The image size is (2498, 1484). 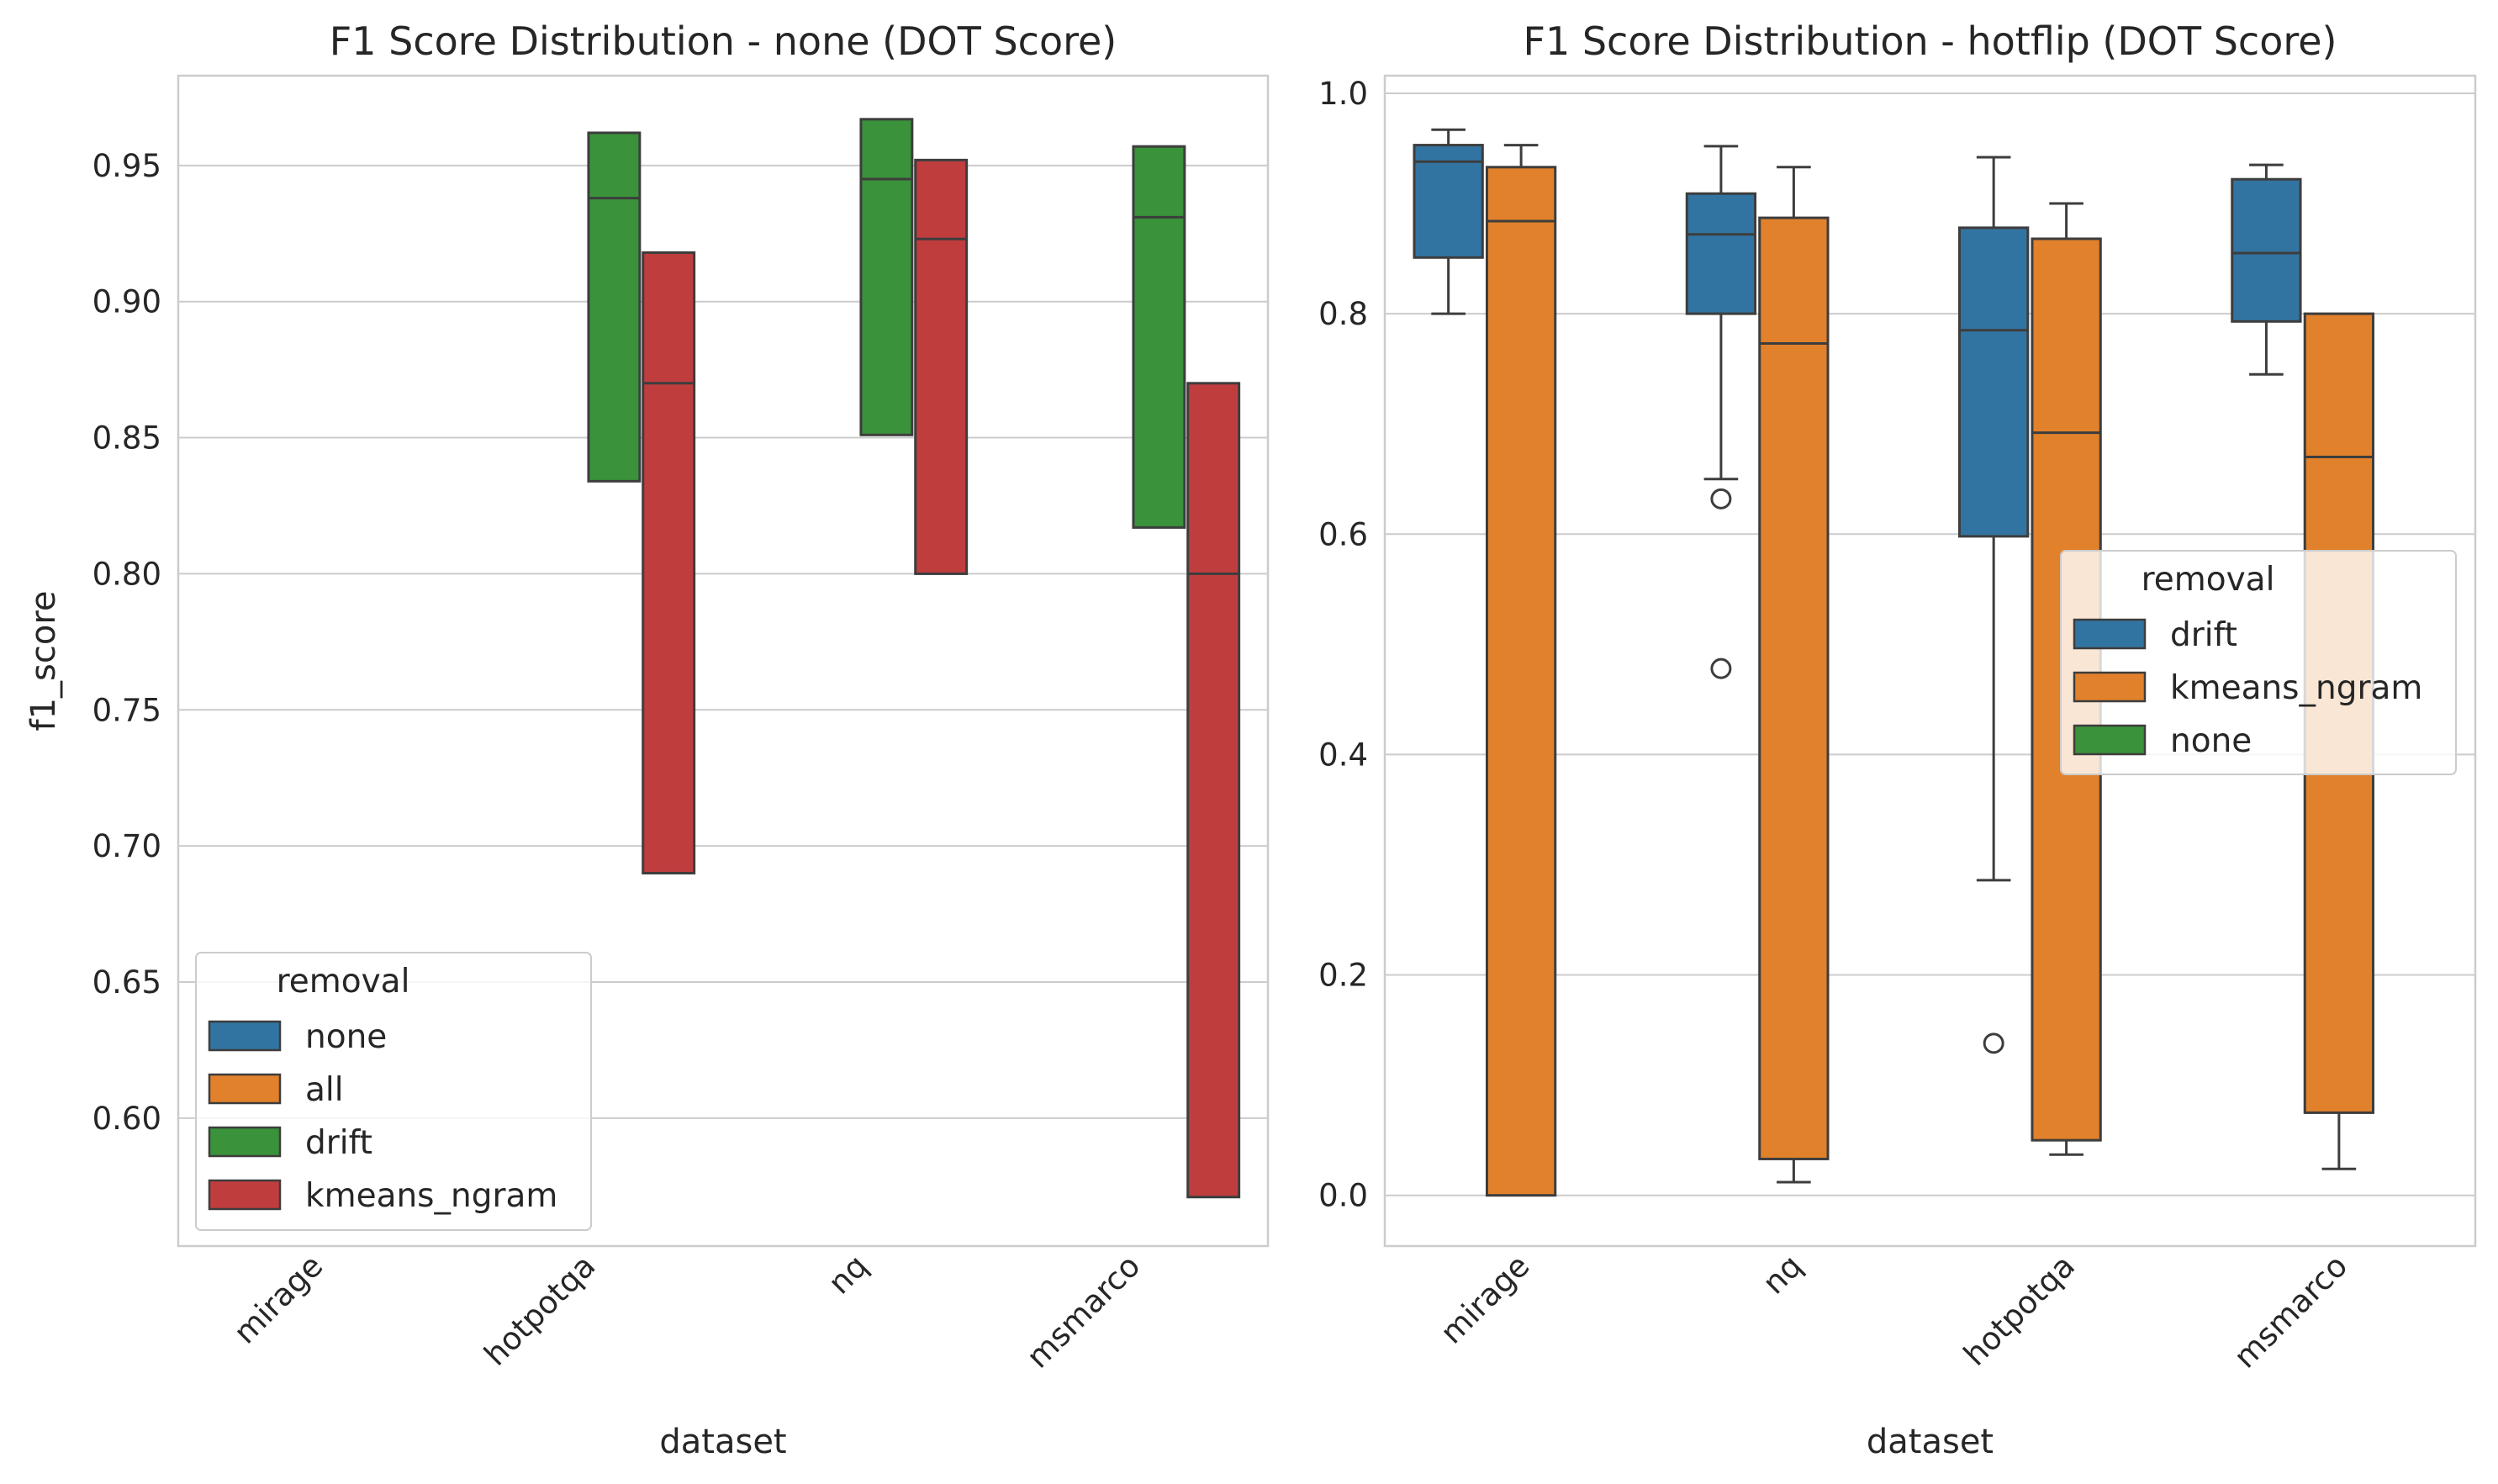 What do you see at coordinates (43, 660) in the screenshot?
I see `y-axis-label: f1_score` at bounding box center [43, 660].